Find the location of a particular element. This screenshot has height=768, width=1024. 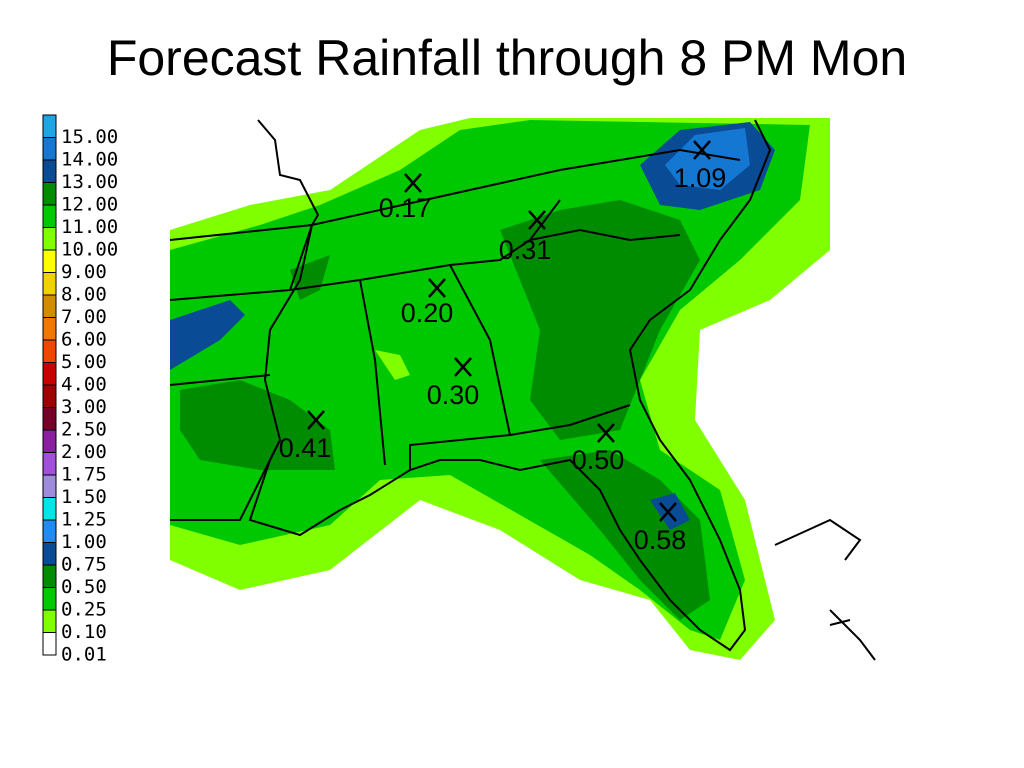

legend-label: 2.00 is located at coordinates (84, 452).